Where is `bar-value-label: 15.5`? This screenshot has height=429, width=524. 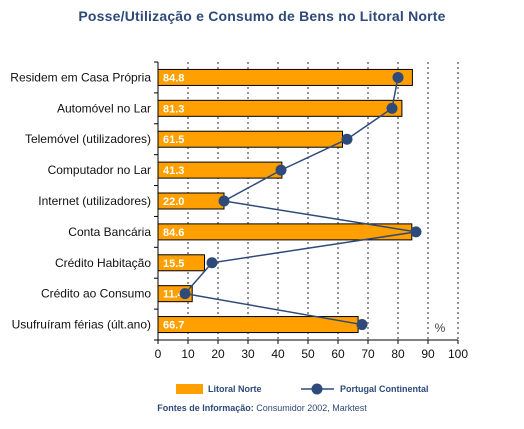
bar-value-label: 15.5 is located at coordinates (173, 264).